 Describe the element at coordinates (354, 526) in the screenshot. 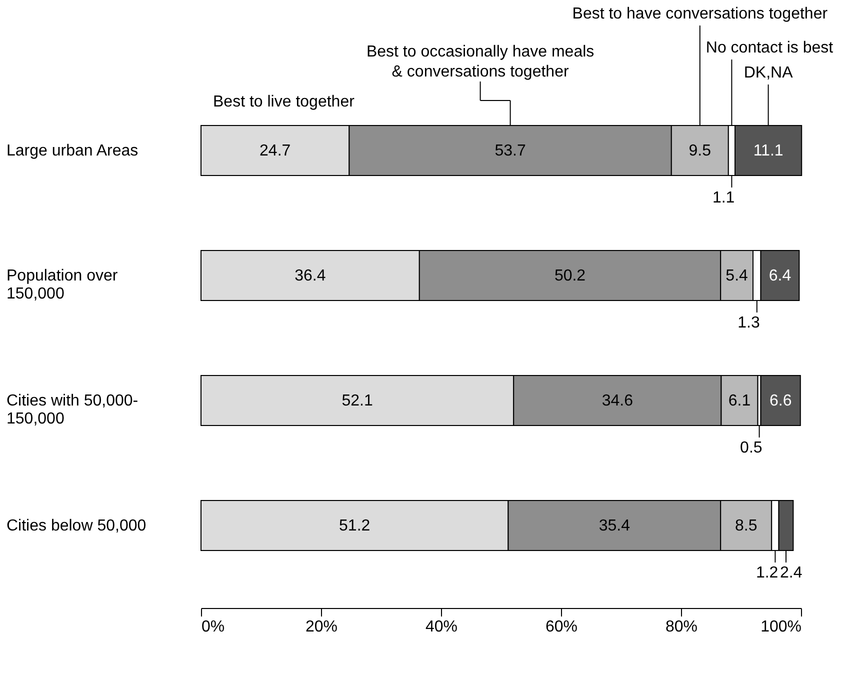

I see `data-label: 51.2` at that location.